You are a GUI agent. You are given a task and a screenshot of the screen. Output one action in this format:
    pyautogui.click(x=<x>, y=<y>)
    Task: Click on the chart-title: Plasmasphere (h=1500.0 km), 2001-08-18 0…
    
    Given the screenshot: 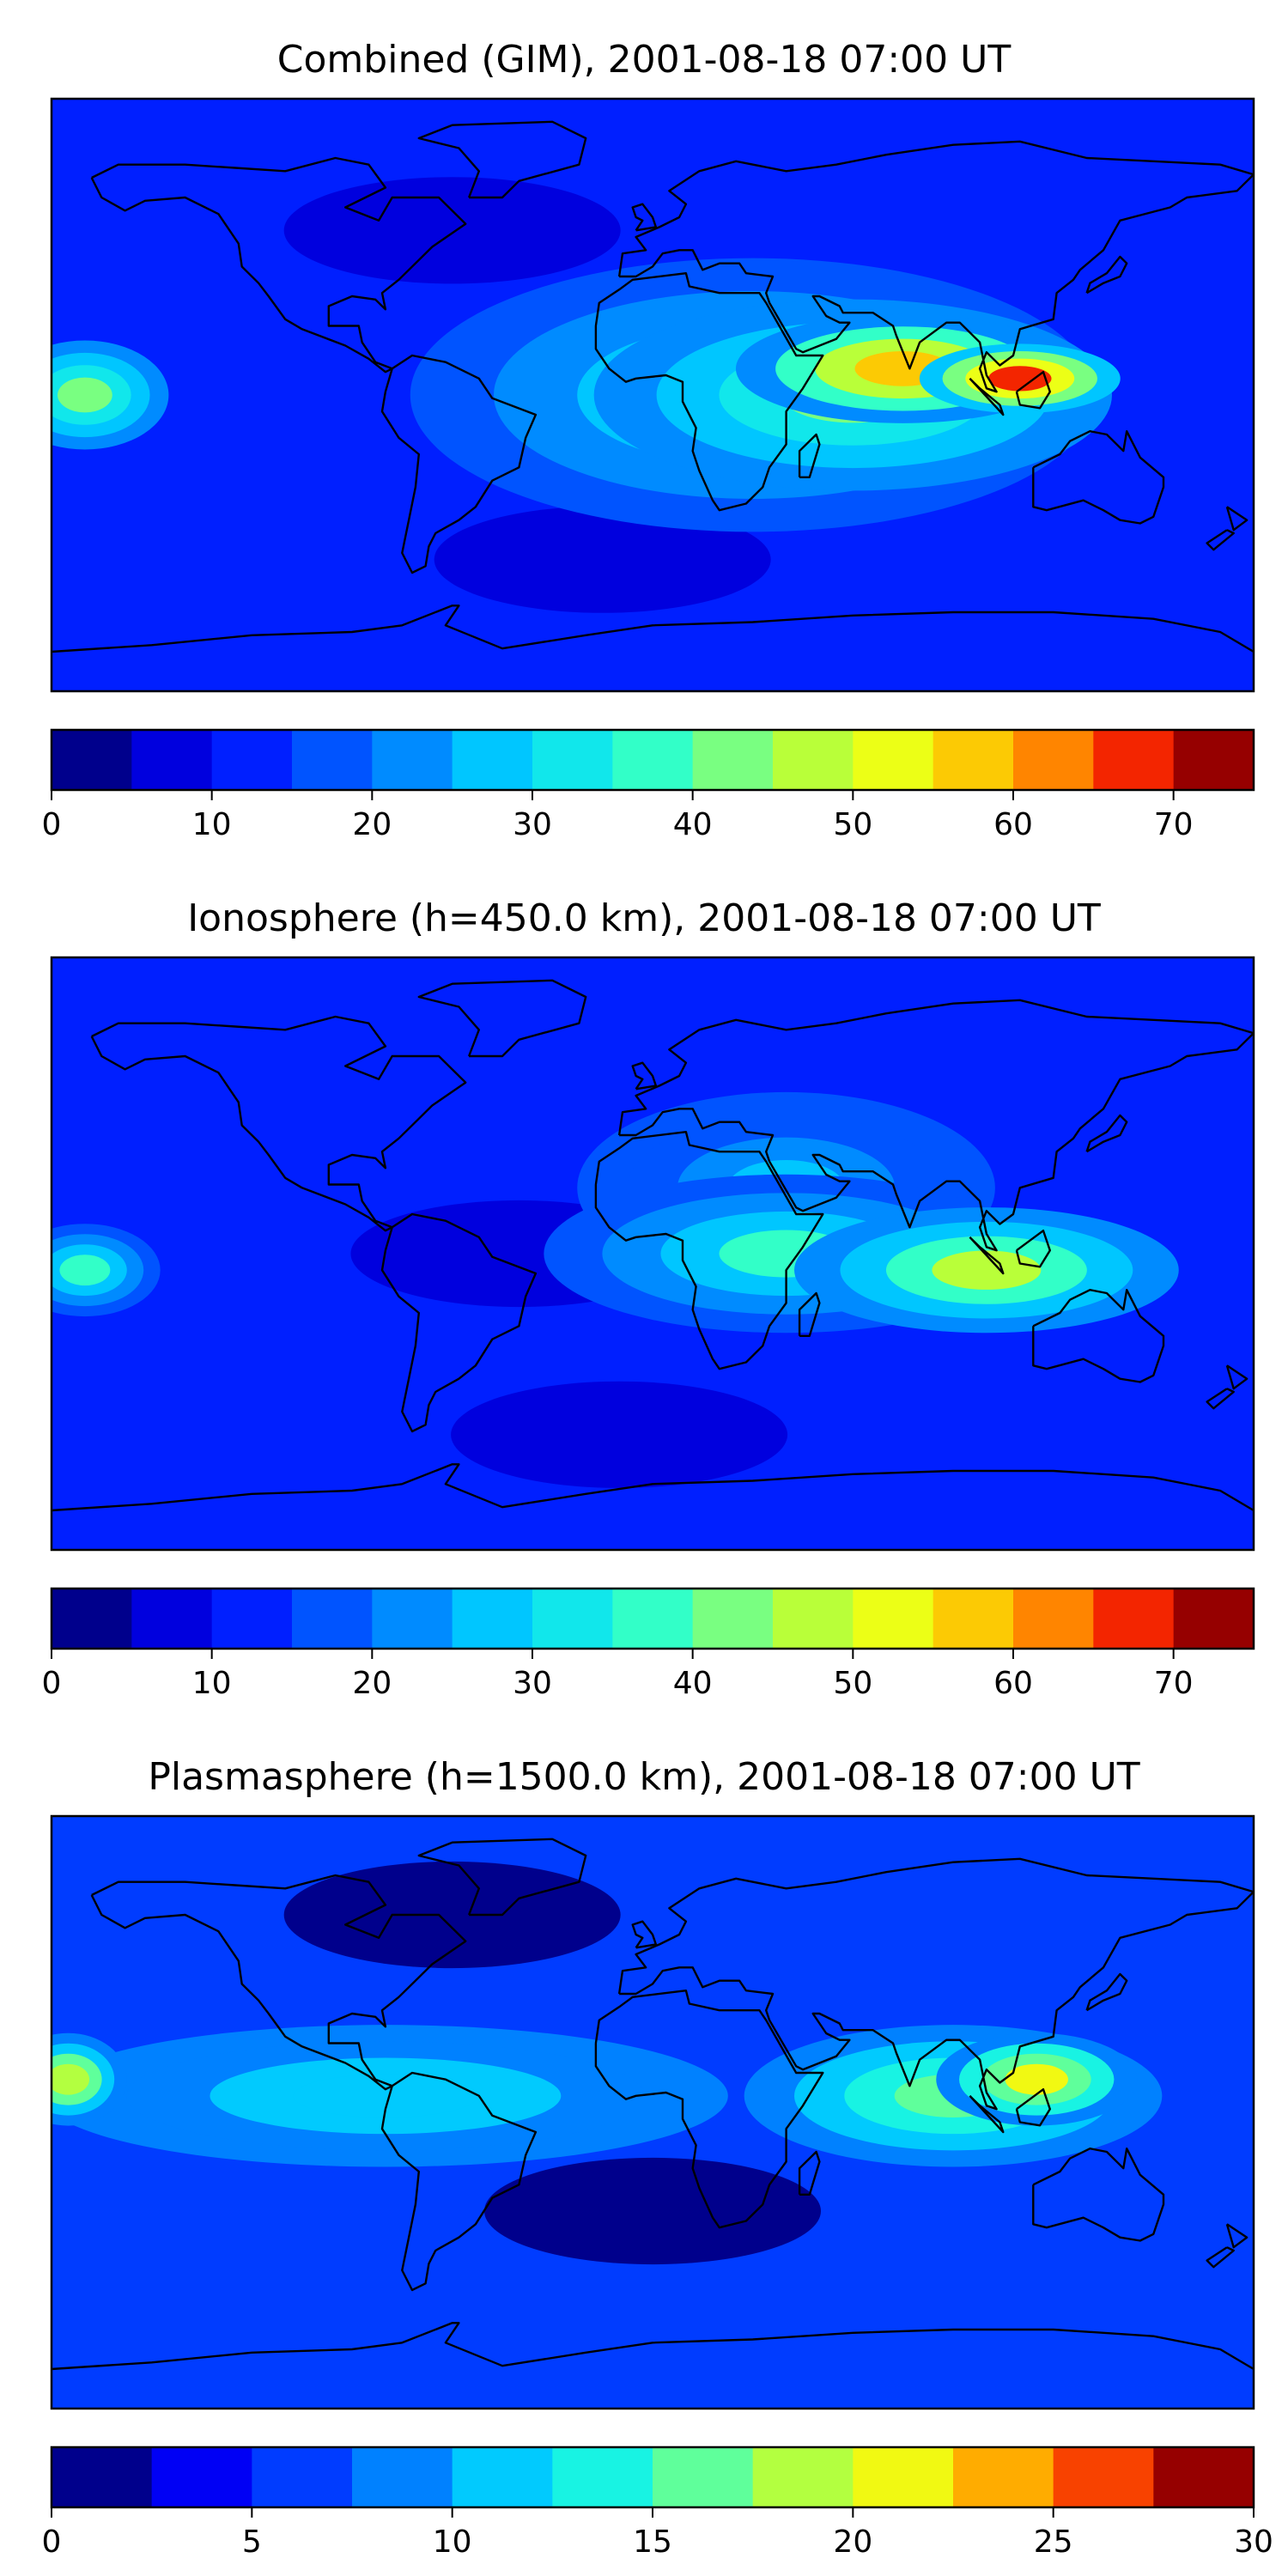 What is the action you would take?
    pyautogui.click(x=644, y=1777)
    